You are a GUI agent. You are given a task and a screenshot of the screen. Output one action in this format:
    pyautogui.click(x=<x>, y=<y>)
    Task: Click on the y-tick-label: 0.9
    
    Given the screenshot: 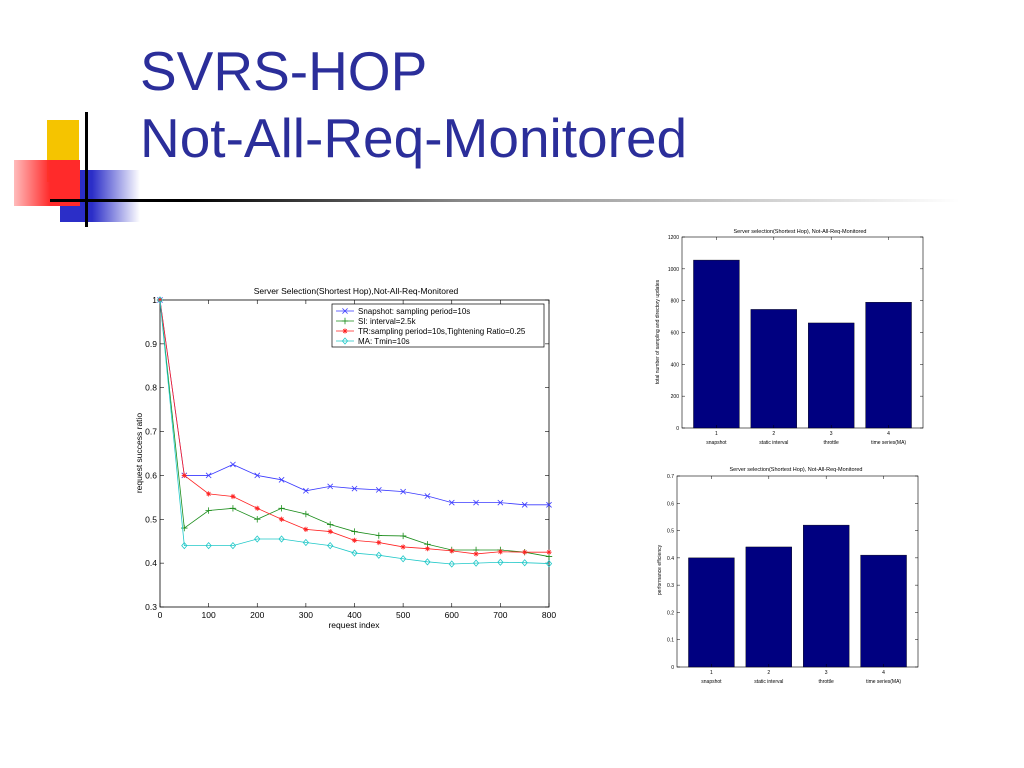 What is the action you would take?
    pyautogui.click(x=151, y=344)
    